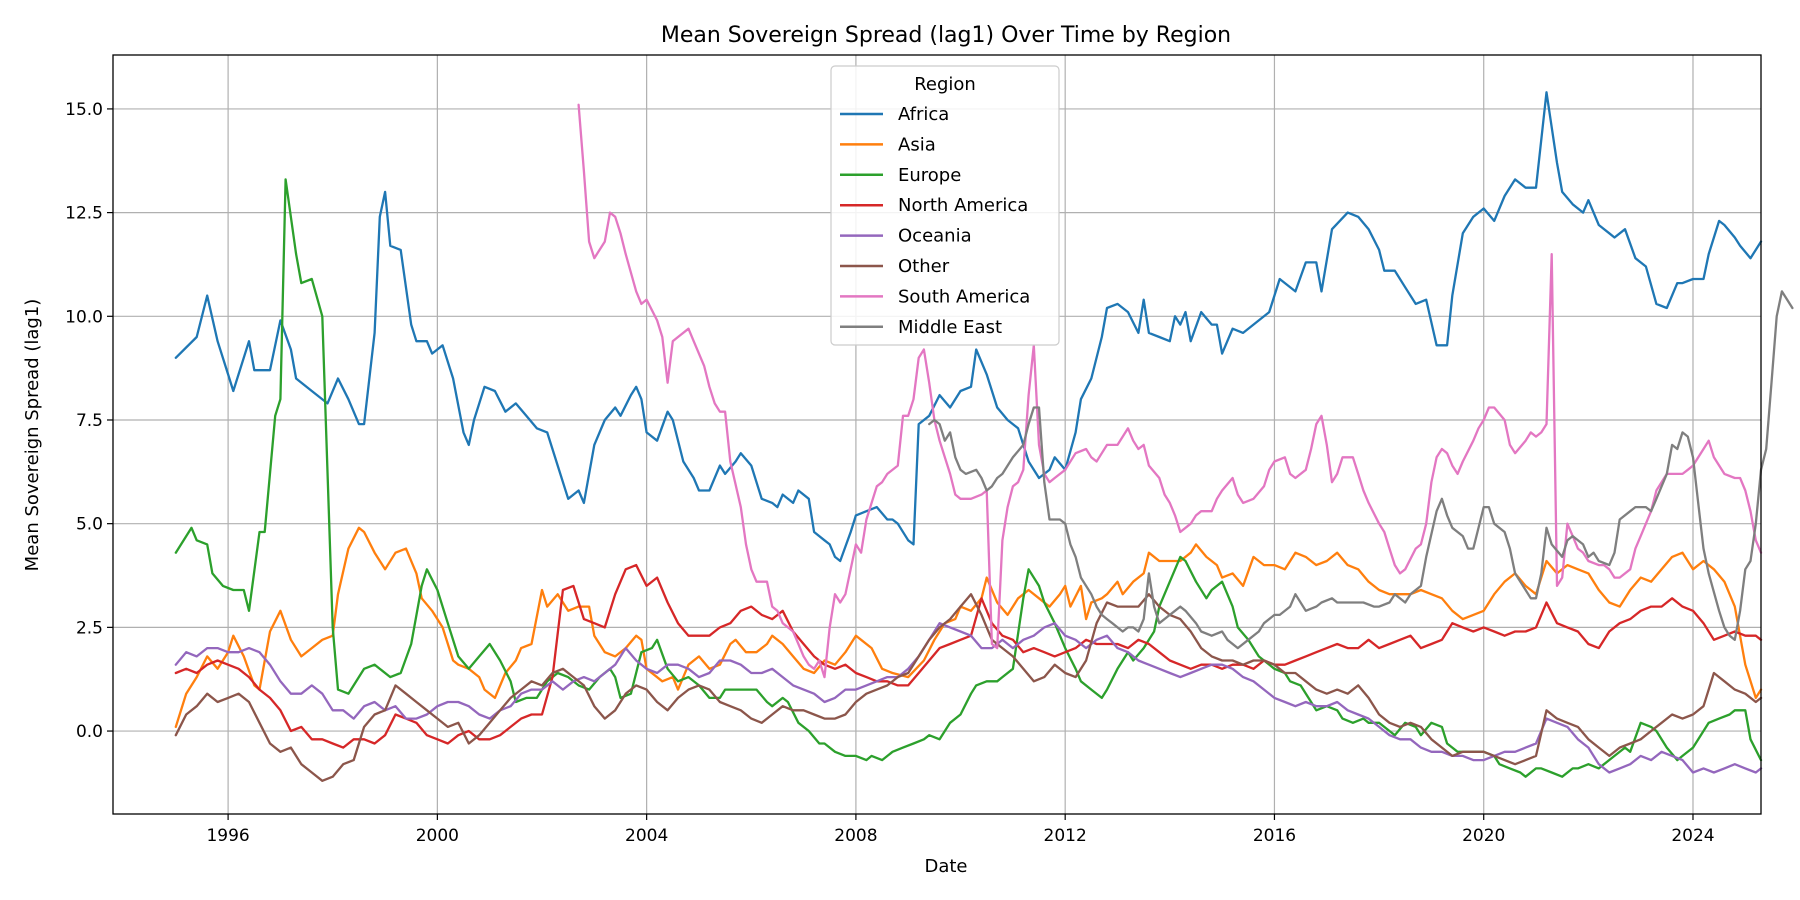  Describe the element at coordinates (84, 214) in the screenshot. I see `y-tick-label: 12.5` at that location.